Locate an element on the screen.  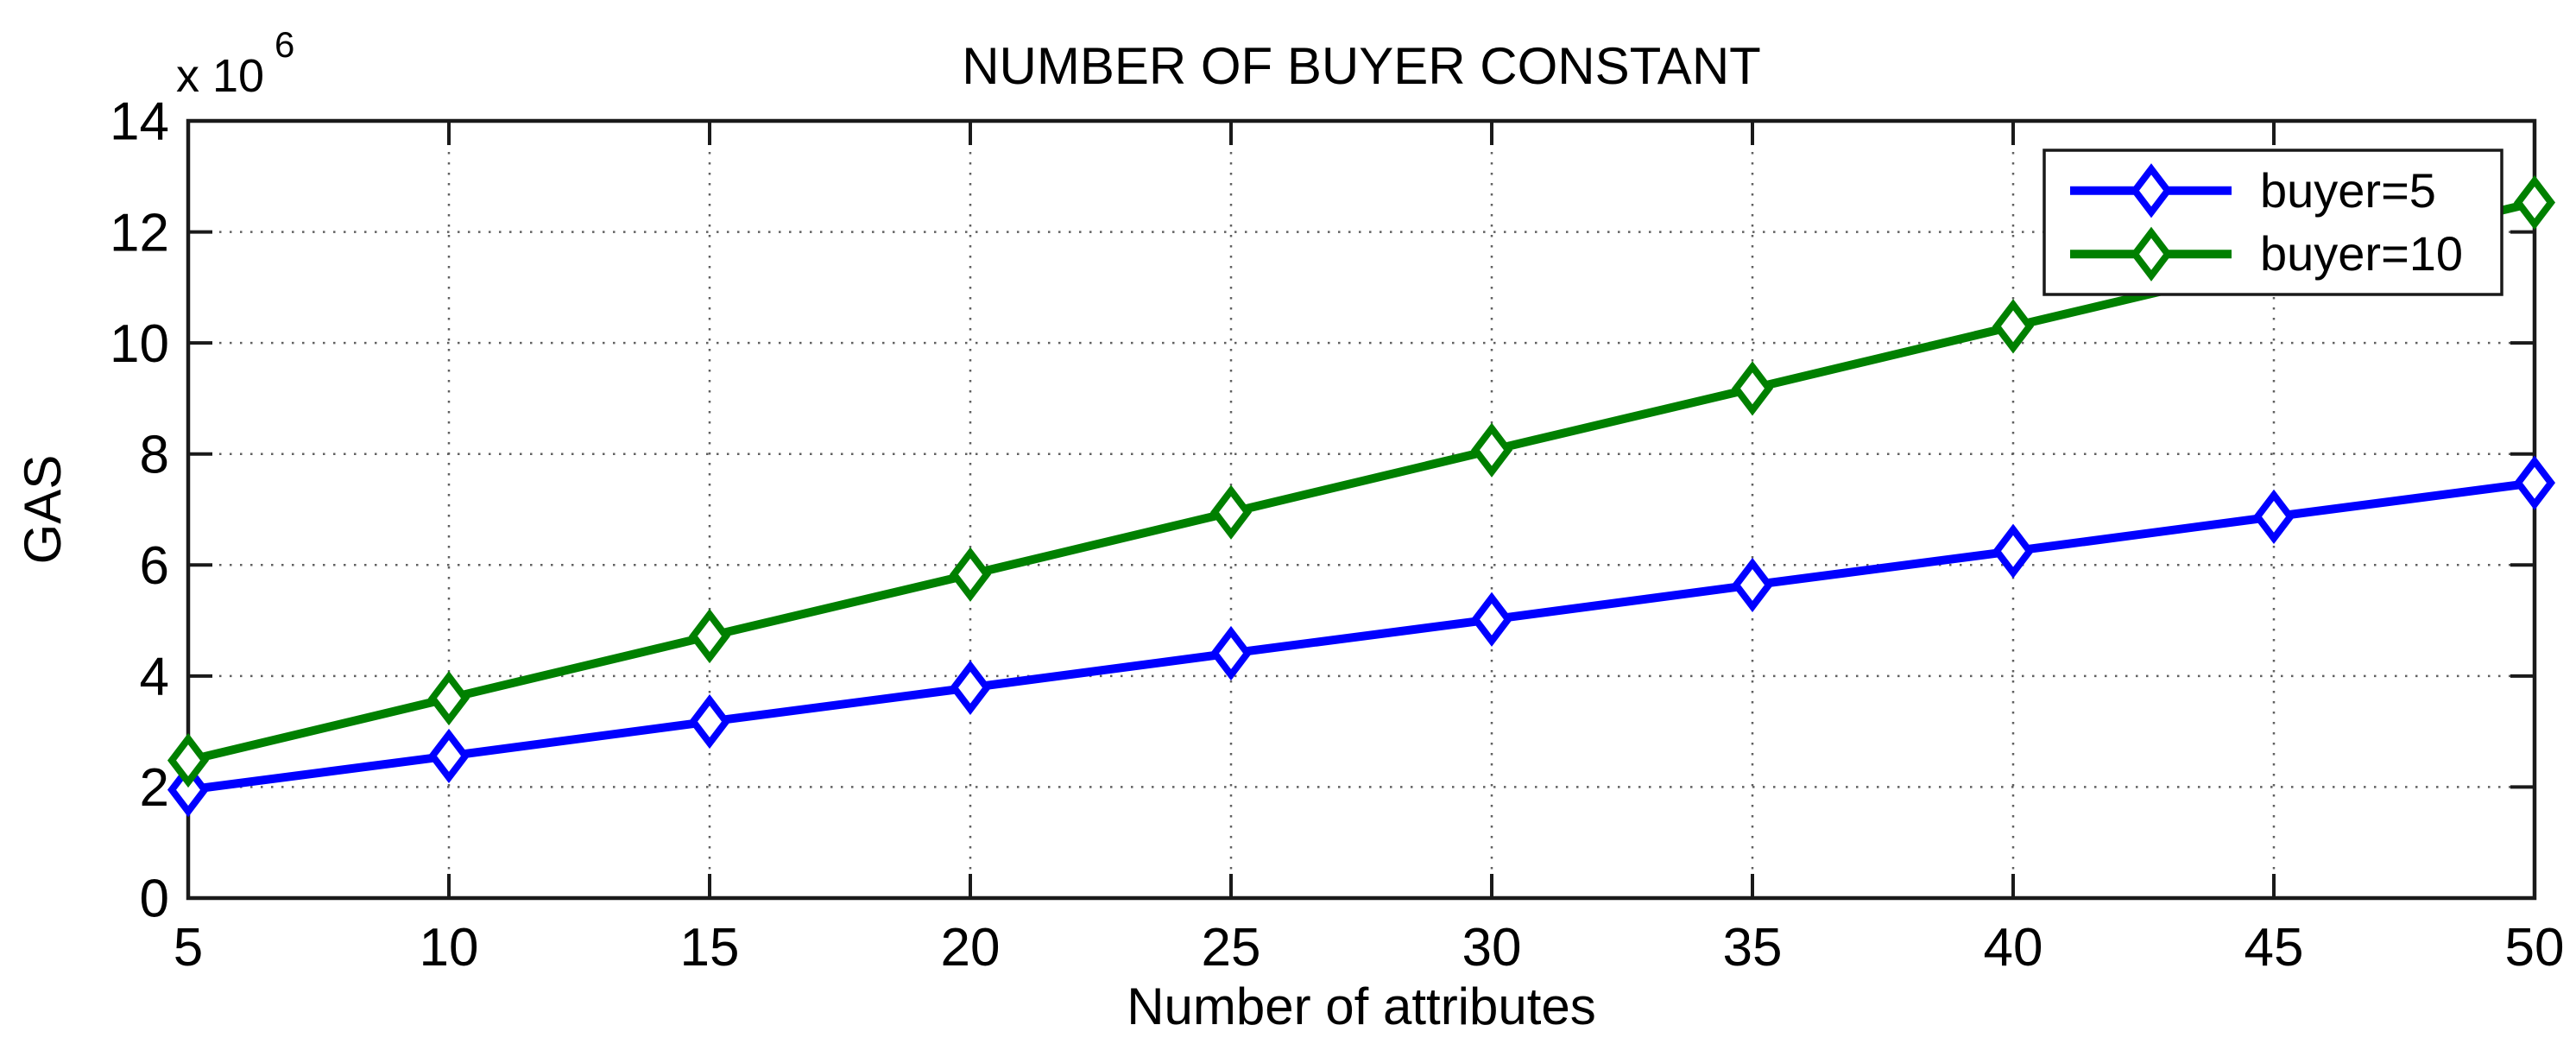
y-tick-label: 10 is located at coordinates (139, 344).